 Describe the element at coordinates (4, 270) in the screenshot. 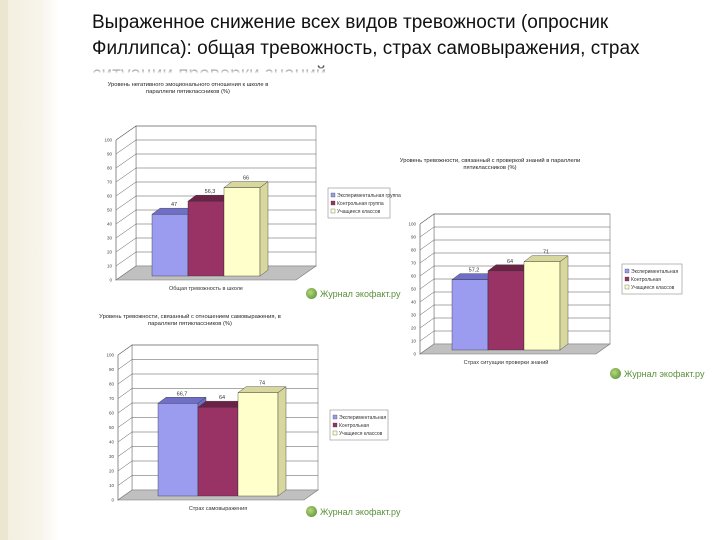

I see `decorative-stripe` at that location.